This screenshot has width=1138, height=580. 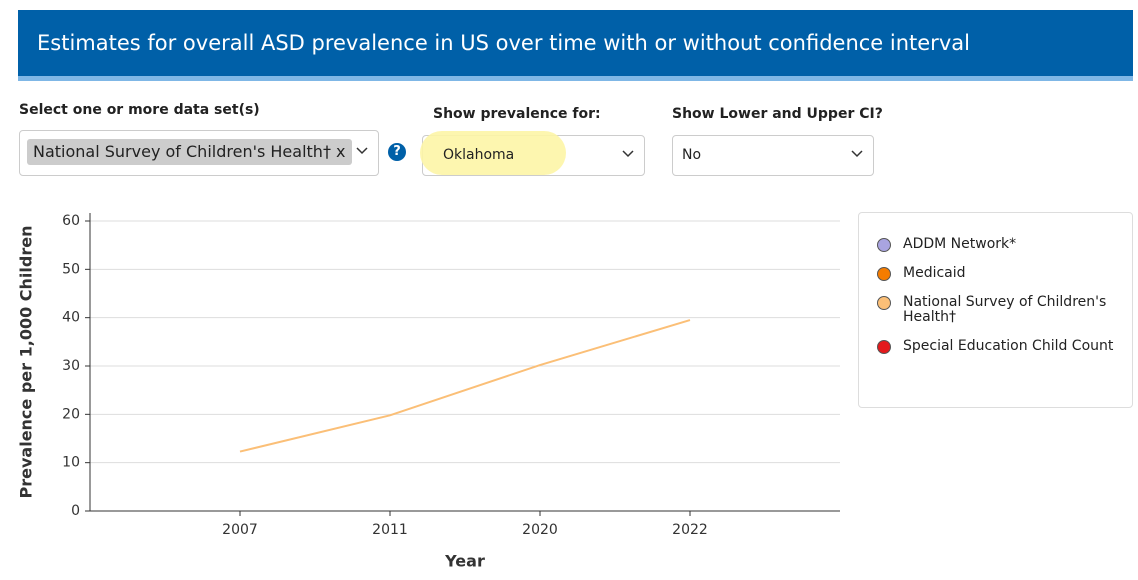 I want to click on legend-label: National Survey of Children's Health†, so click(x=1005, y=309).